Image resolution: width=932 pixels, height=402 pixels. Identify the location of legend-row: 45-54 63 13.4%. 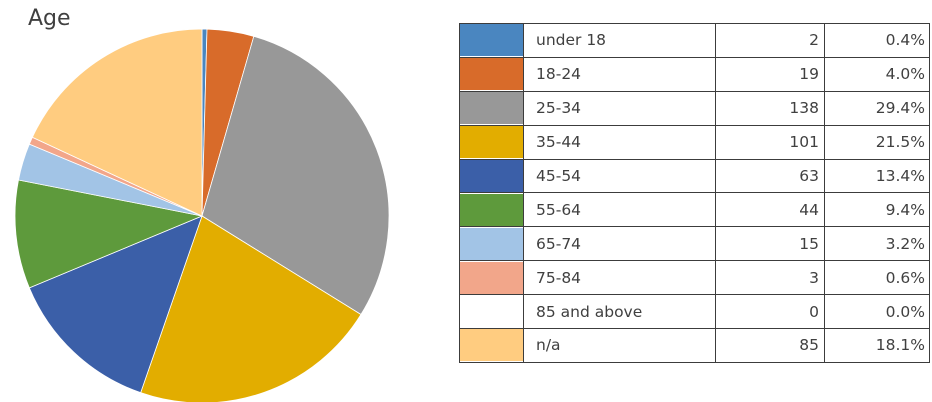
(694, 176).